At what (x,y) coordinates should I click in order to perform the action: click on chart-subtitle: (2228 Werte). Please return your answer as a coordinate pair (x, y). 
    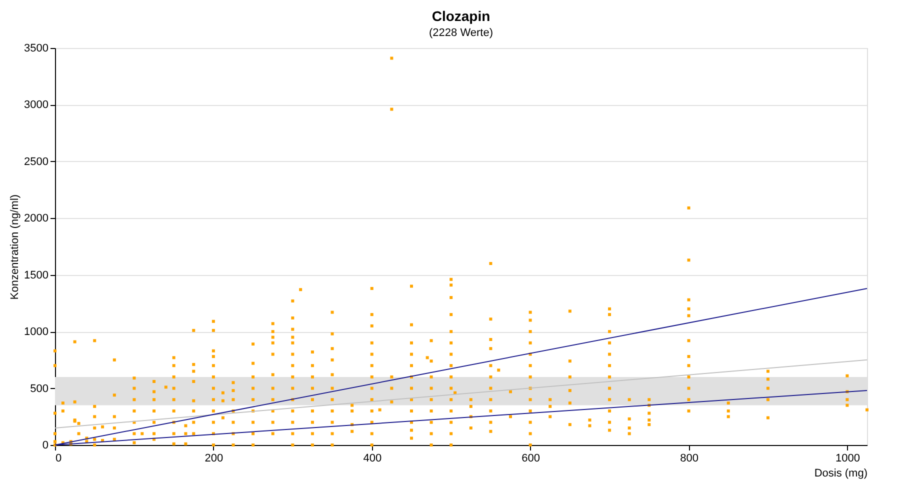
    Looking at the image, I should click on (461, 33).